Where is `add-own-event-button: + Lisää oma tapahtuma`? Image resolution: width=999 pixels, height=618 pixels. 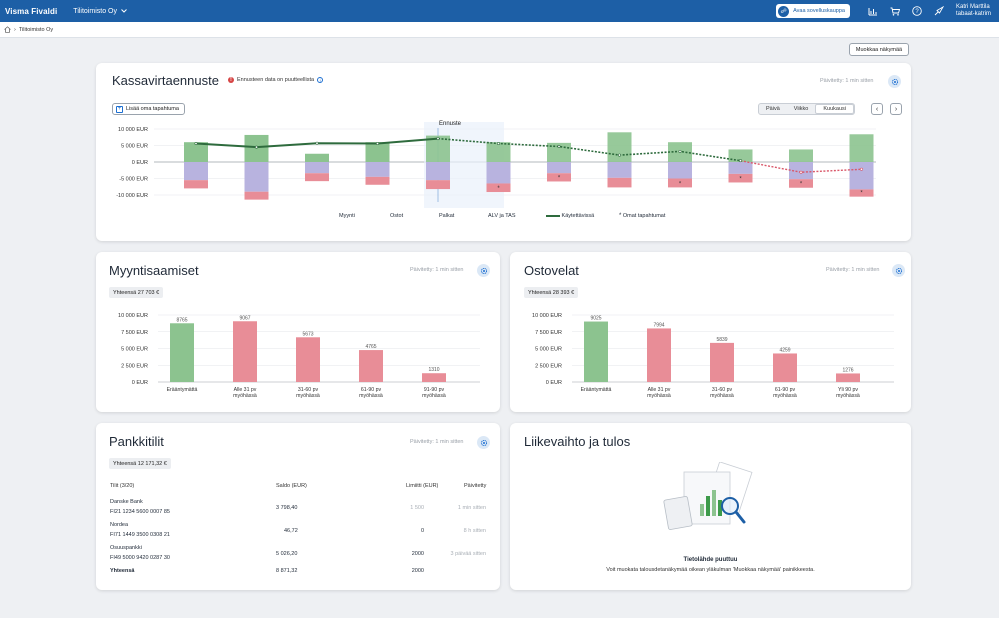 add-own-event-button: + Lisää oma tapahtuma is located at coordinates (148, 109).